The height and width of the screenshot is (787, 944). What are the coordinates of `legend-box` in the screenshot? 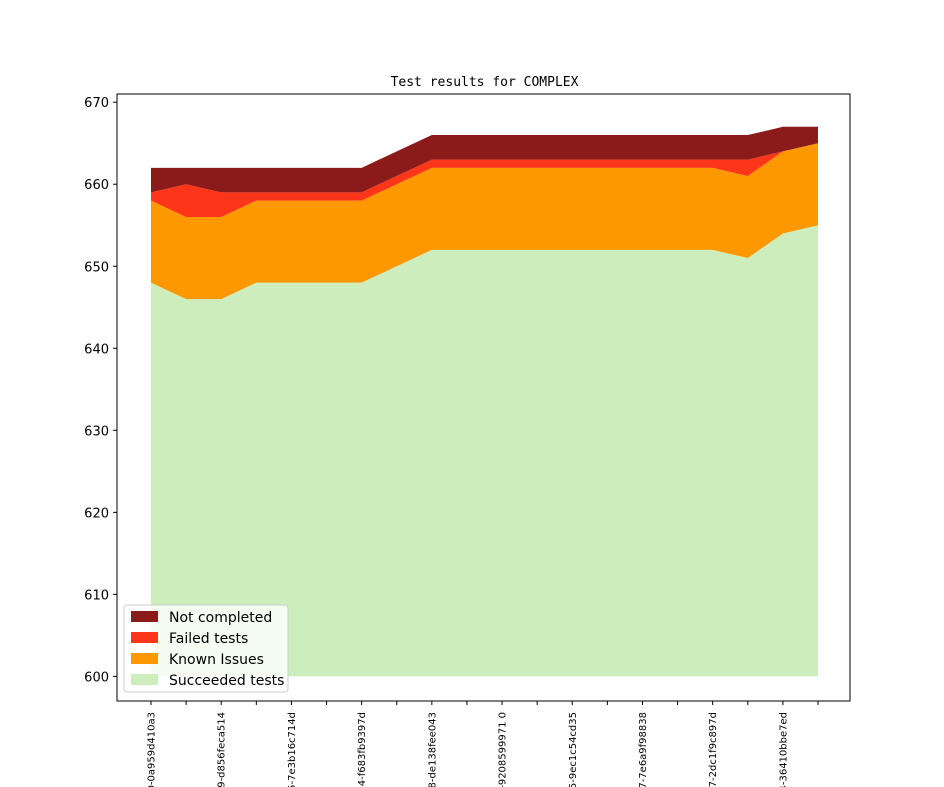 It's located at (206, 648).